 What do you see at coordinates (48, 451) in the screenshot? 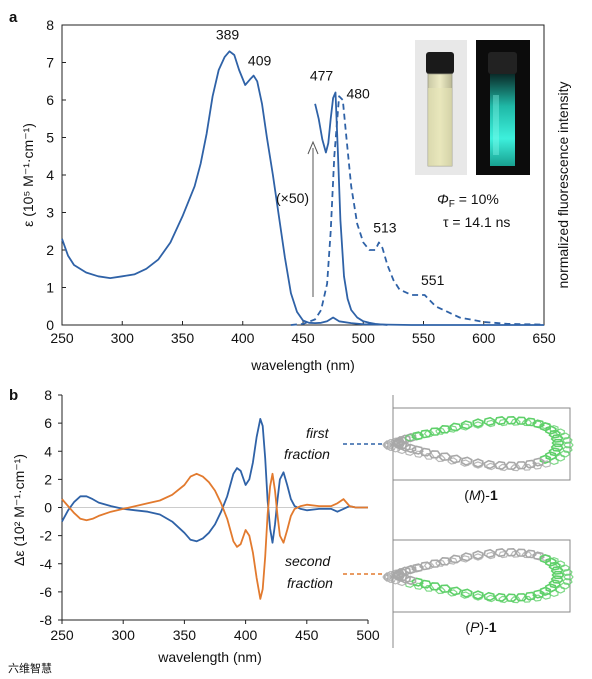
I see `y-tick-label-b: 4` at bounding box center [48, 451].